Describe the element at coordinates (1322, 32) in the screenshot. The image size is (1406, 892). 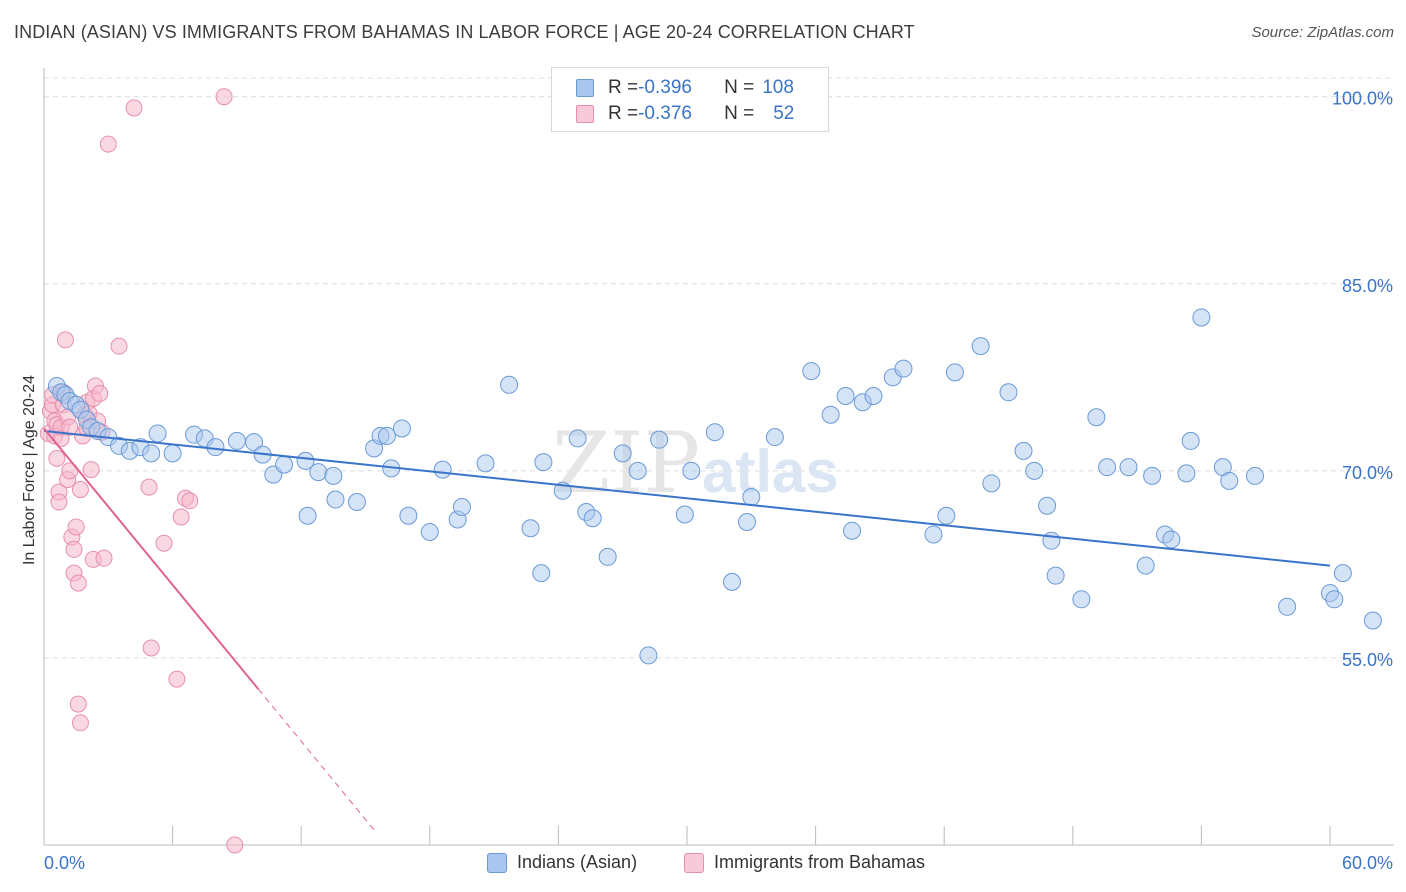
I see `source-credit: Source: ZipAtlas.com` at that location.